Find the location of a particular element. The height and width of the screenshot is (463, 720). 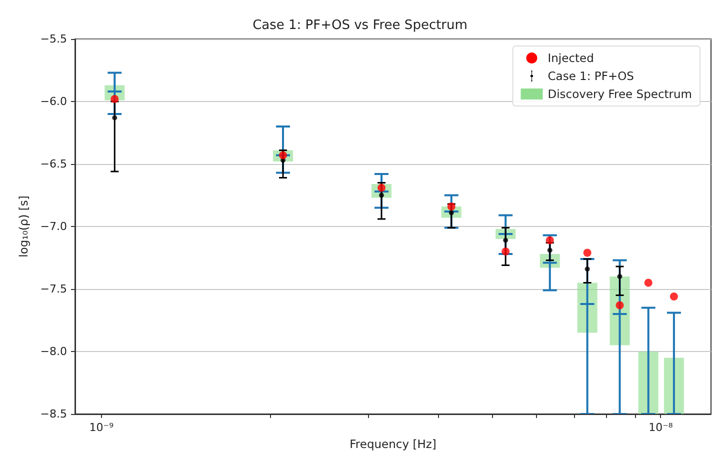

y-tick-label: −5.5 is located at coordinates (53, 39).